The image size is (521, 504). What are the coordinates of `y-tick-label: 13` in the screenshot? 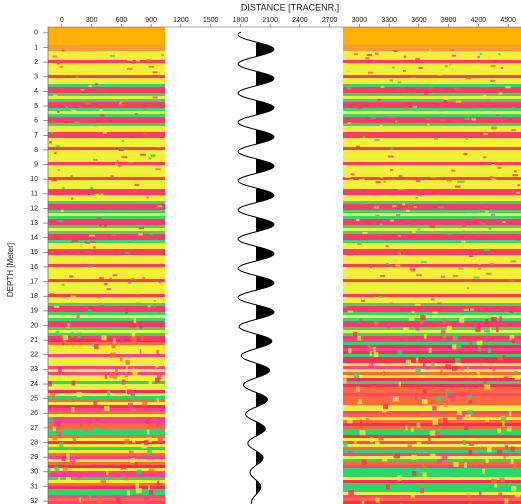 It's located at (34, 223).